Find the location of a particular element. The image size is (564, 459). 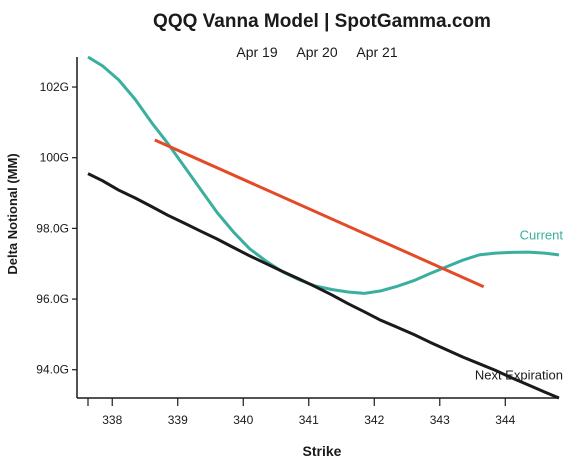

x-axis-label: Strike is located at coordinates (322, 451).